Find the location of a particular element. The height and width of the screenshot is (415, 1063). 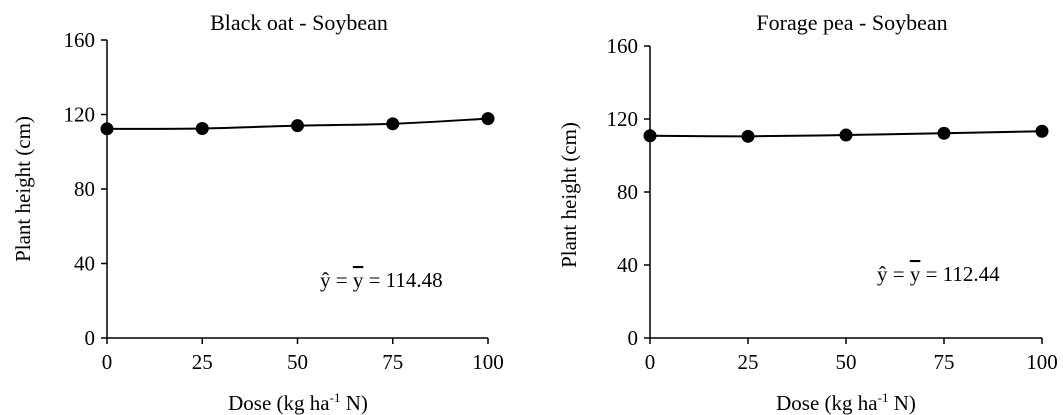

chart-title: Black oat - Soybean is located at coordinates (299, 22).